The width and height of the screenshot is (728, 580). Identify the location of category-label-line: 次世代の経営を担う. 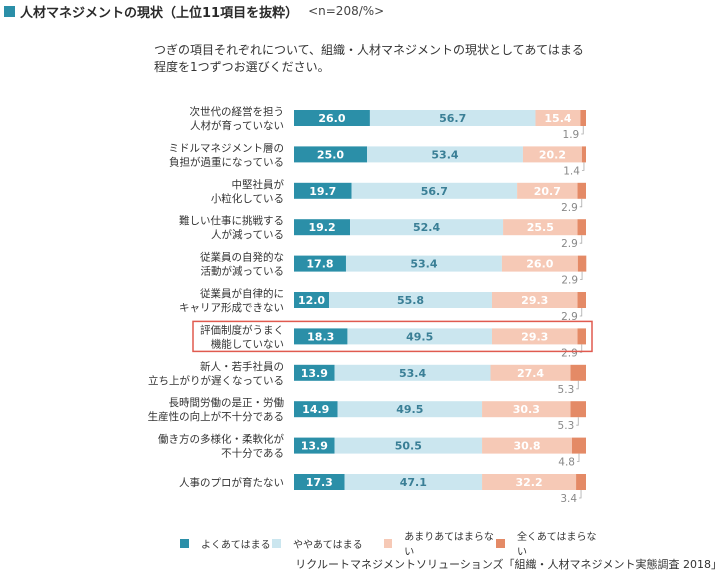
(237, 111).